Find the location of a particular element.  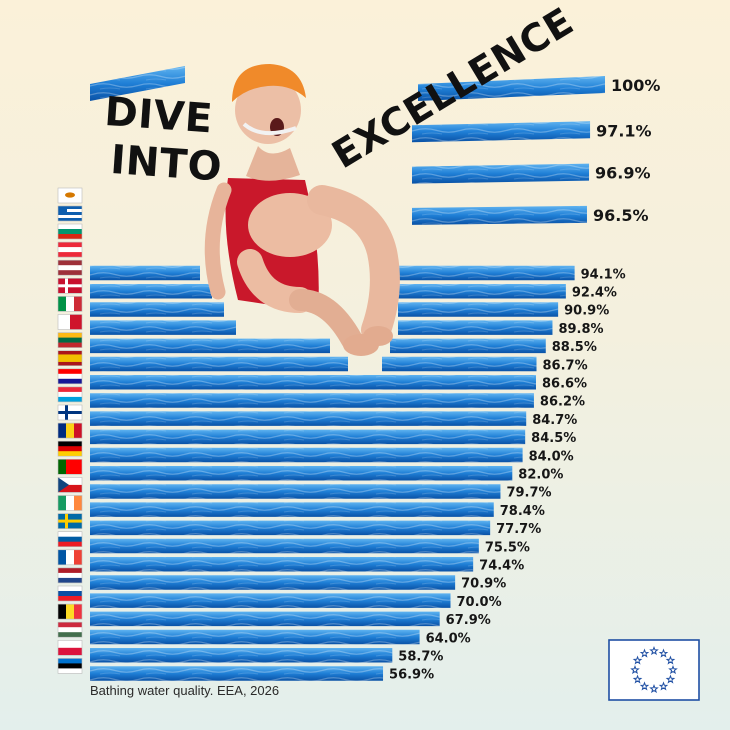

value-label-4: 94.1% is located at coordinates (603, 274).